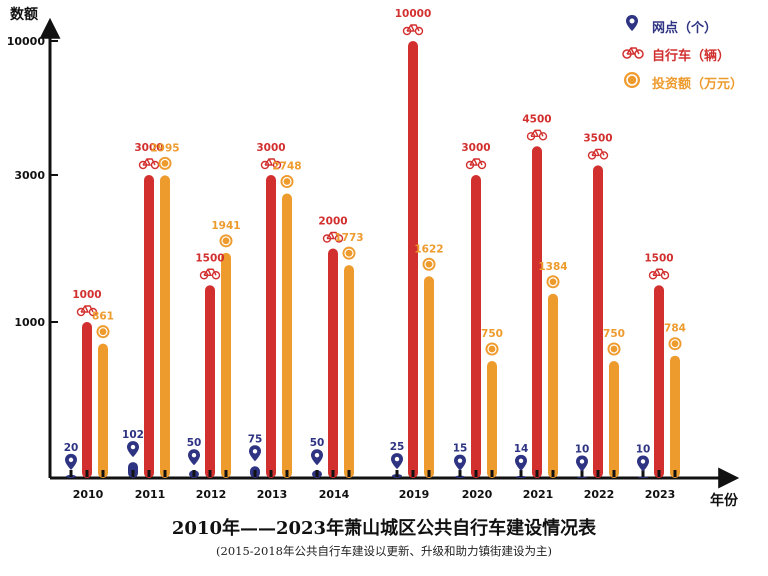 The width and height of the screenshot is (768, 576). I want to click on data-label-bikes: 3500, so click(597, 138).